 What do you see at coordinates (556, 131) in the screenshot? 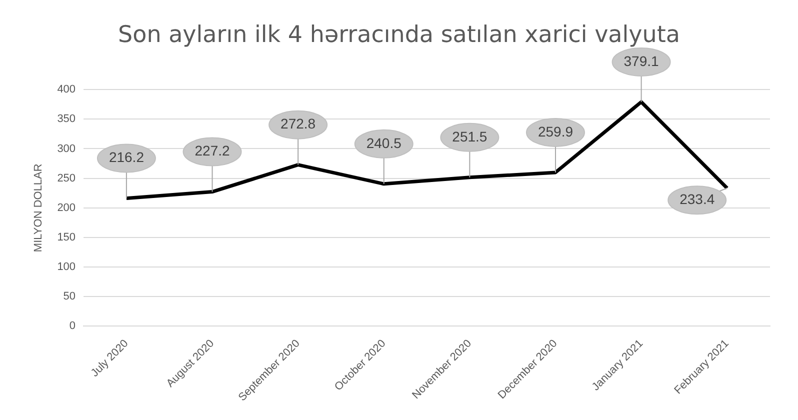
I see `data-label: 259.9` at bounding box center [556, 131].